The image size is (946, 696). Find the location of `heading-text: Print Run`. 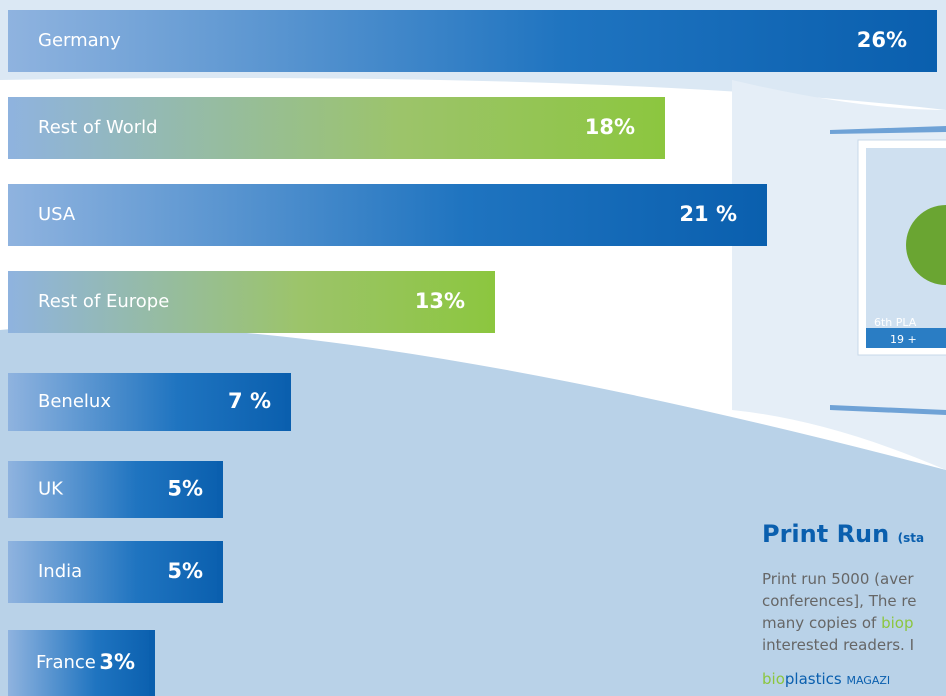

heading-text: Print Run is located at coordinates (826, 534).